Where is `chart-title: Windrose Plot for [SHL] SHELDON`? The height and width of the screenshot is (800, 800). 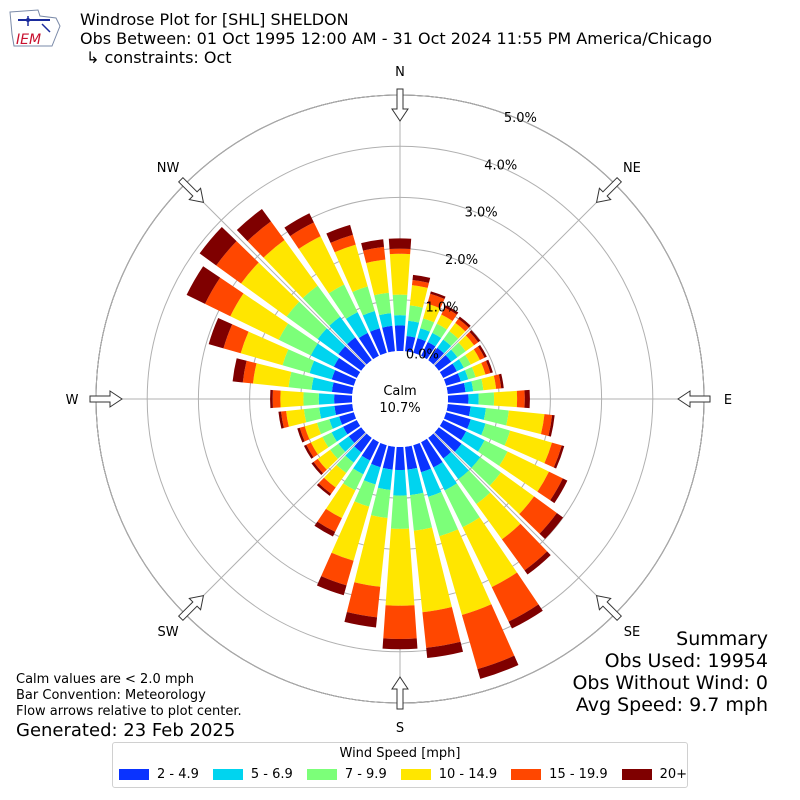
chart-title: Windrose Plot for [SHL] SHELDON is located at coordinates (214, 19).